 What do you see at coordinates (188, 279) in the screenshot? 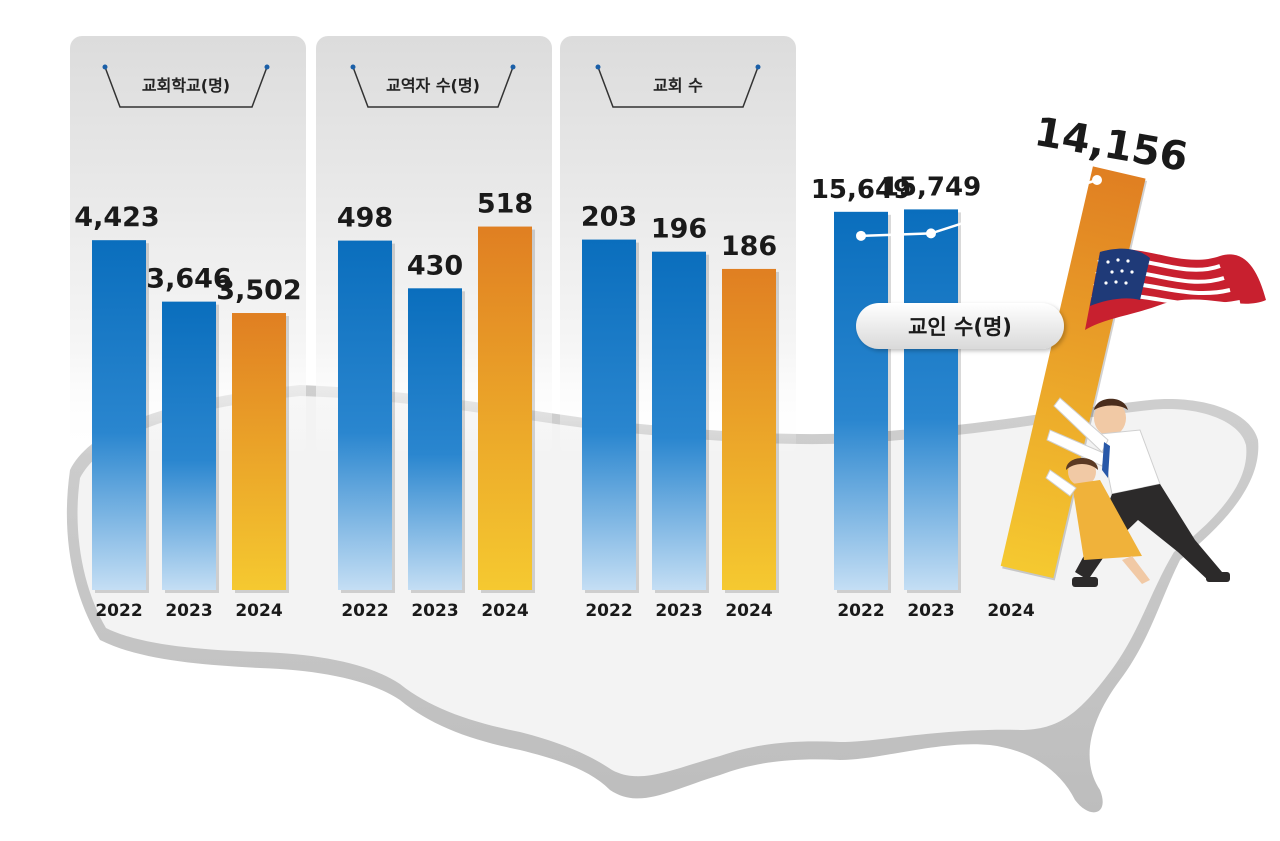
I see `value-label: 3,646` at bounding box center [188, 279].